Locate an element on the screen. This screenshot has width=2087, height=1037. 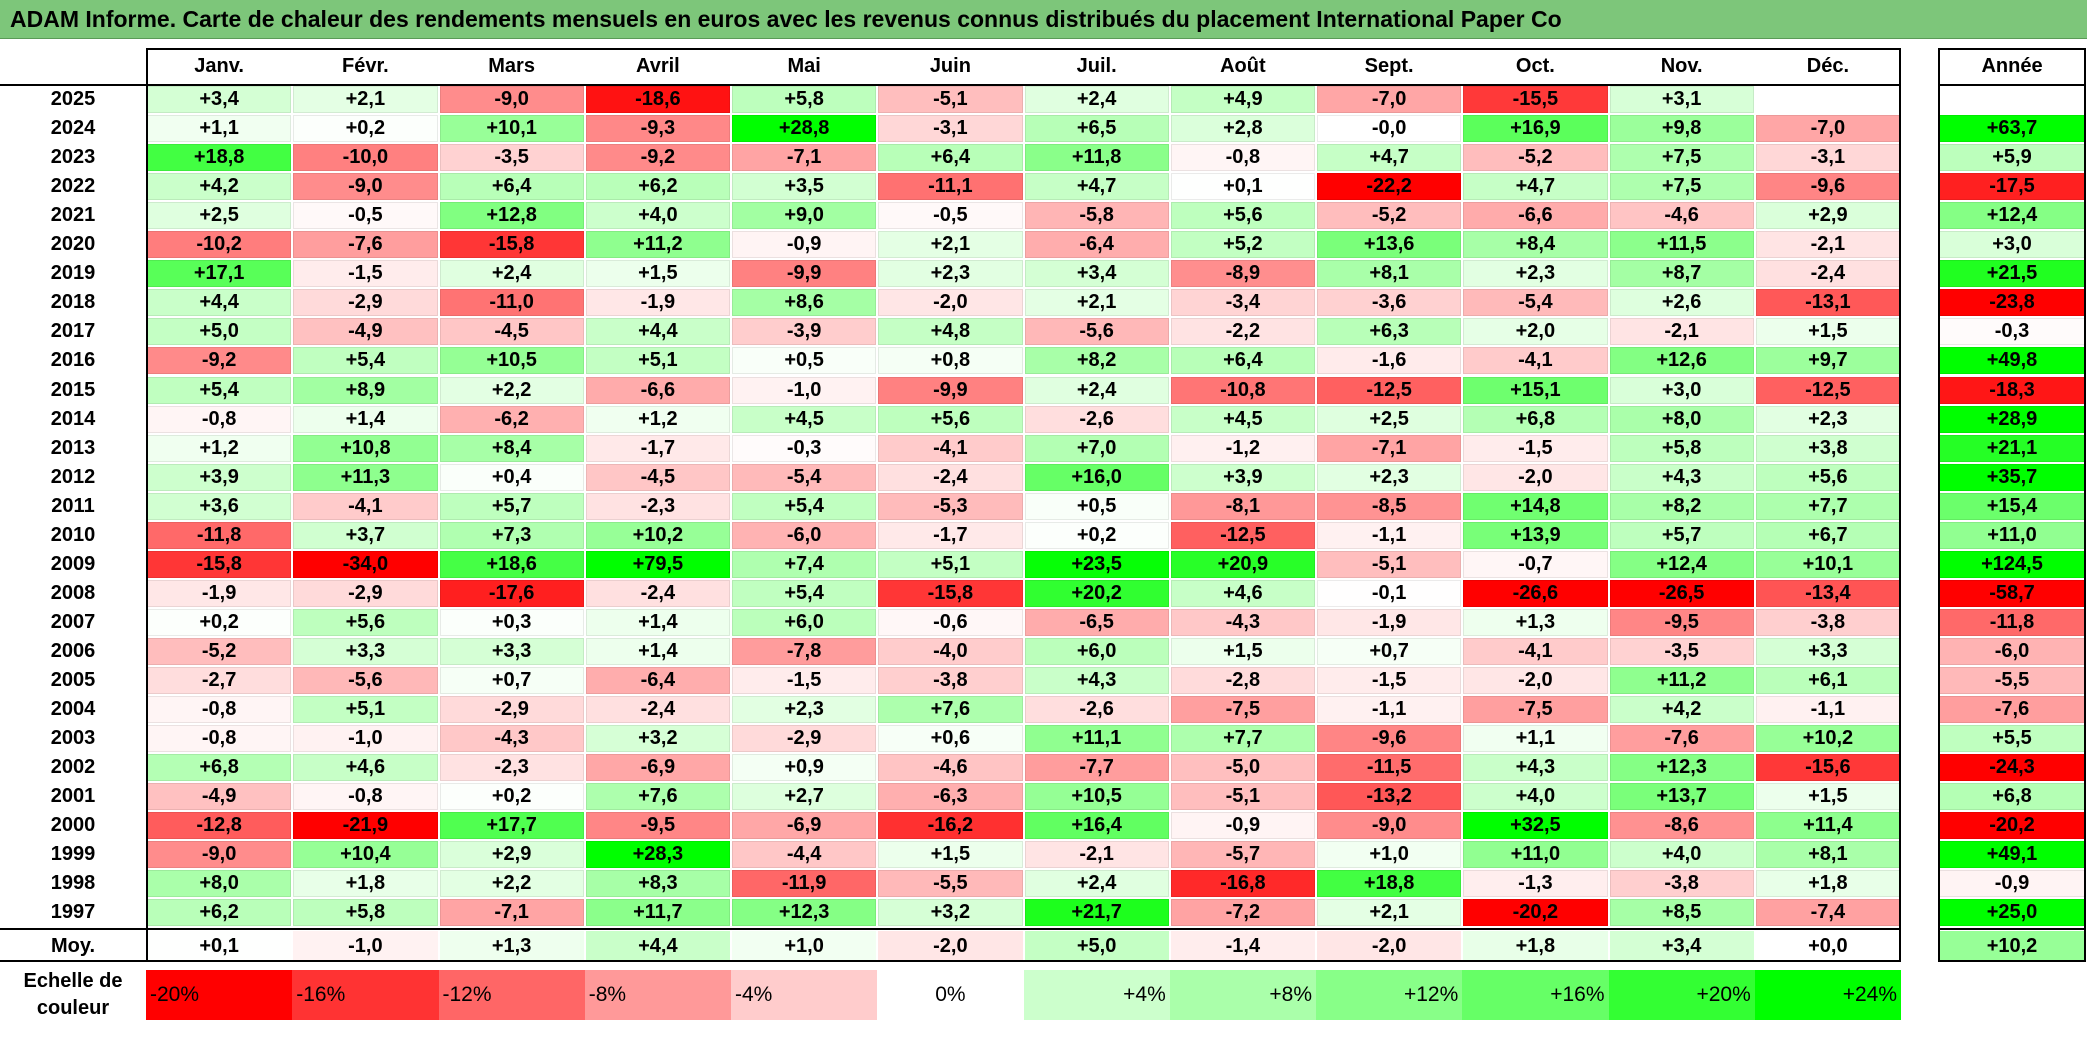
heatmap-cell: -13,4 is located at coordinates (1827, 593).